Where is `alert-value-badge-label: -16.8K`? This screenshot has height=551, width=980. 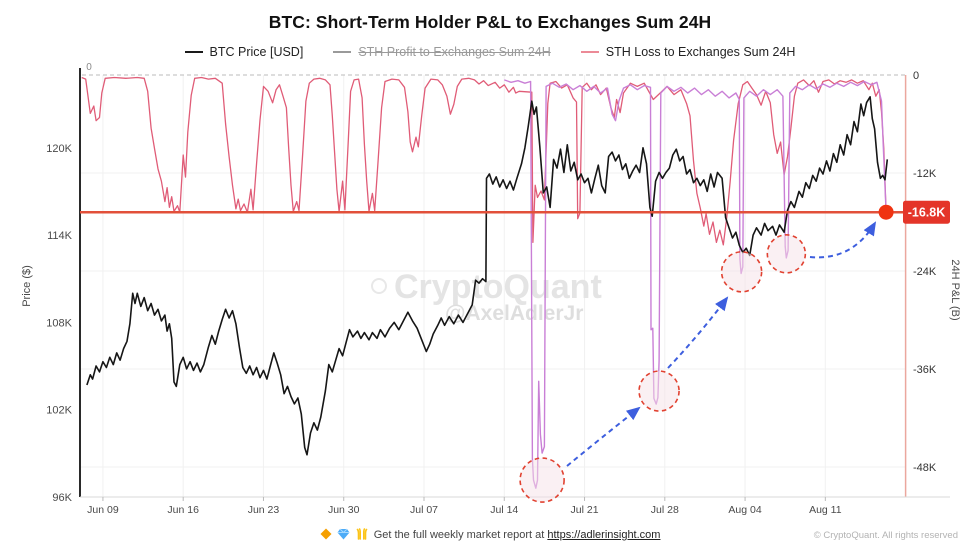
alert-value-badge-label: -16.8K is located at coordinates (927, 213).